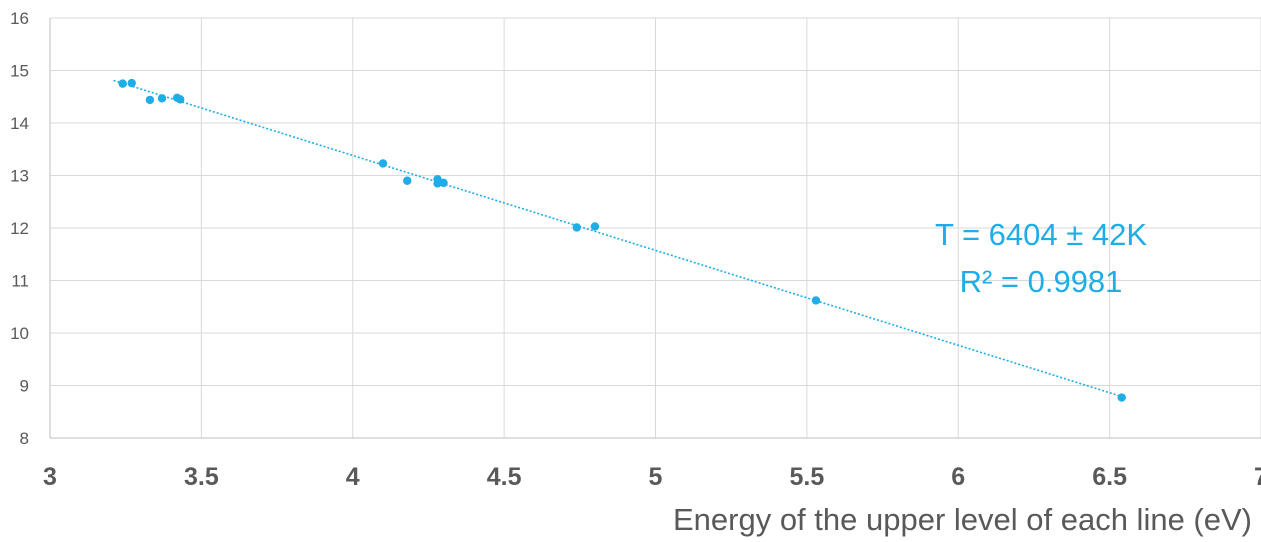 This screenshot has width=1261, height=542. Describe the element at coordinates (19, 123) in the screenshot. I see `y-tick-label: 14` at that location.